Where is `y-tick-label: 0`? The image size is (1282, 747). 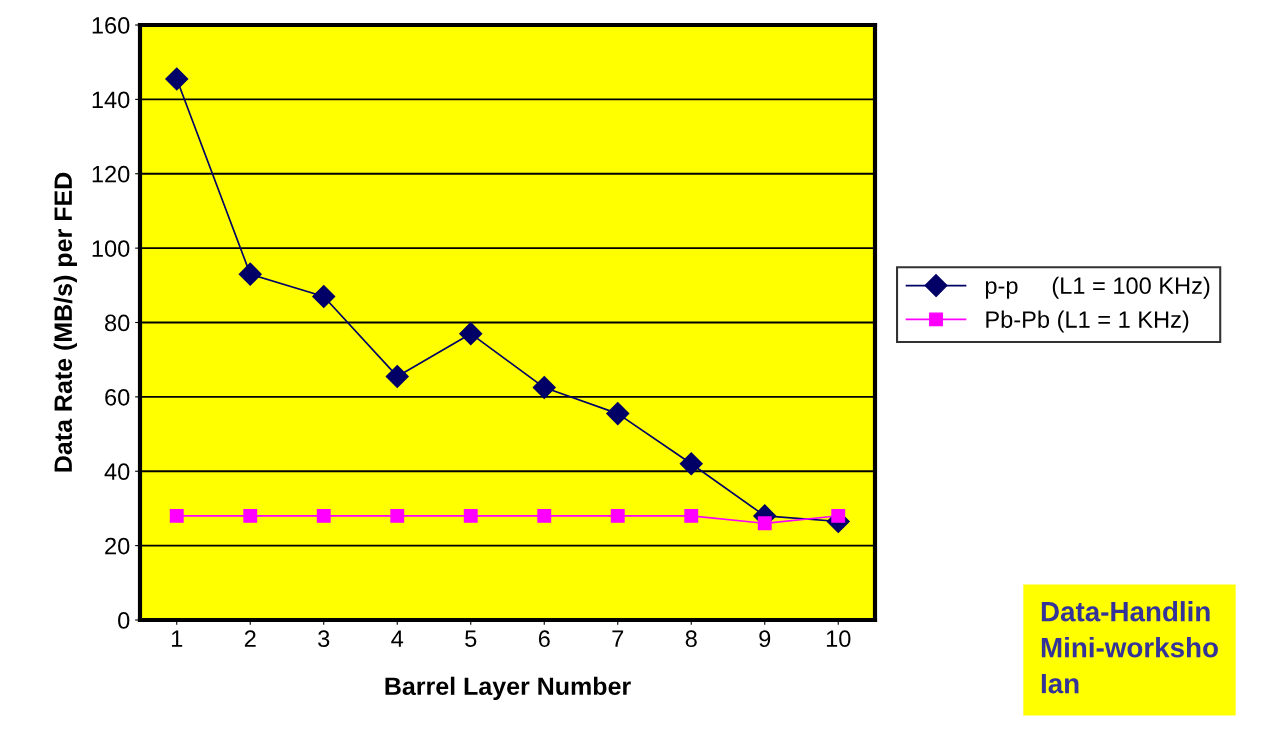
y-tick-label: 0 is located at coordinates (124, 620).